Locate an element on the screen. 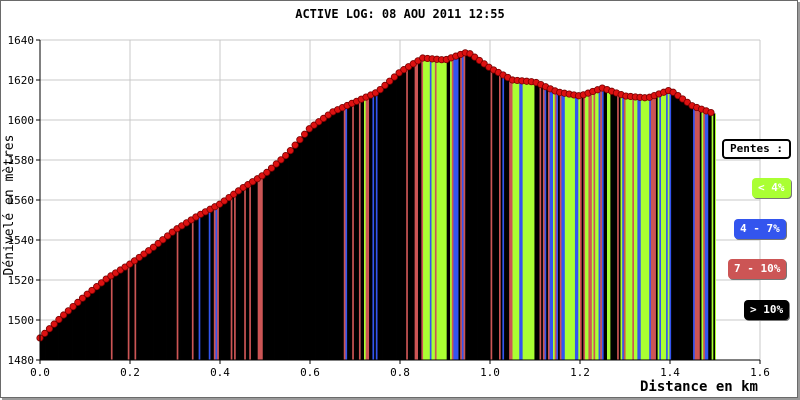  y-tick-label: 1560 is located at coordinates (21, 200).